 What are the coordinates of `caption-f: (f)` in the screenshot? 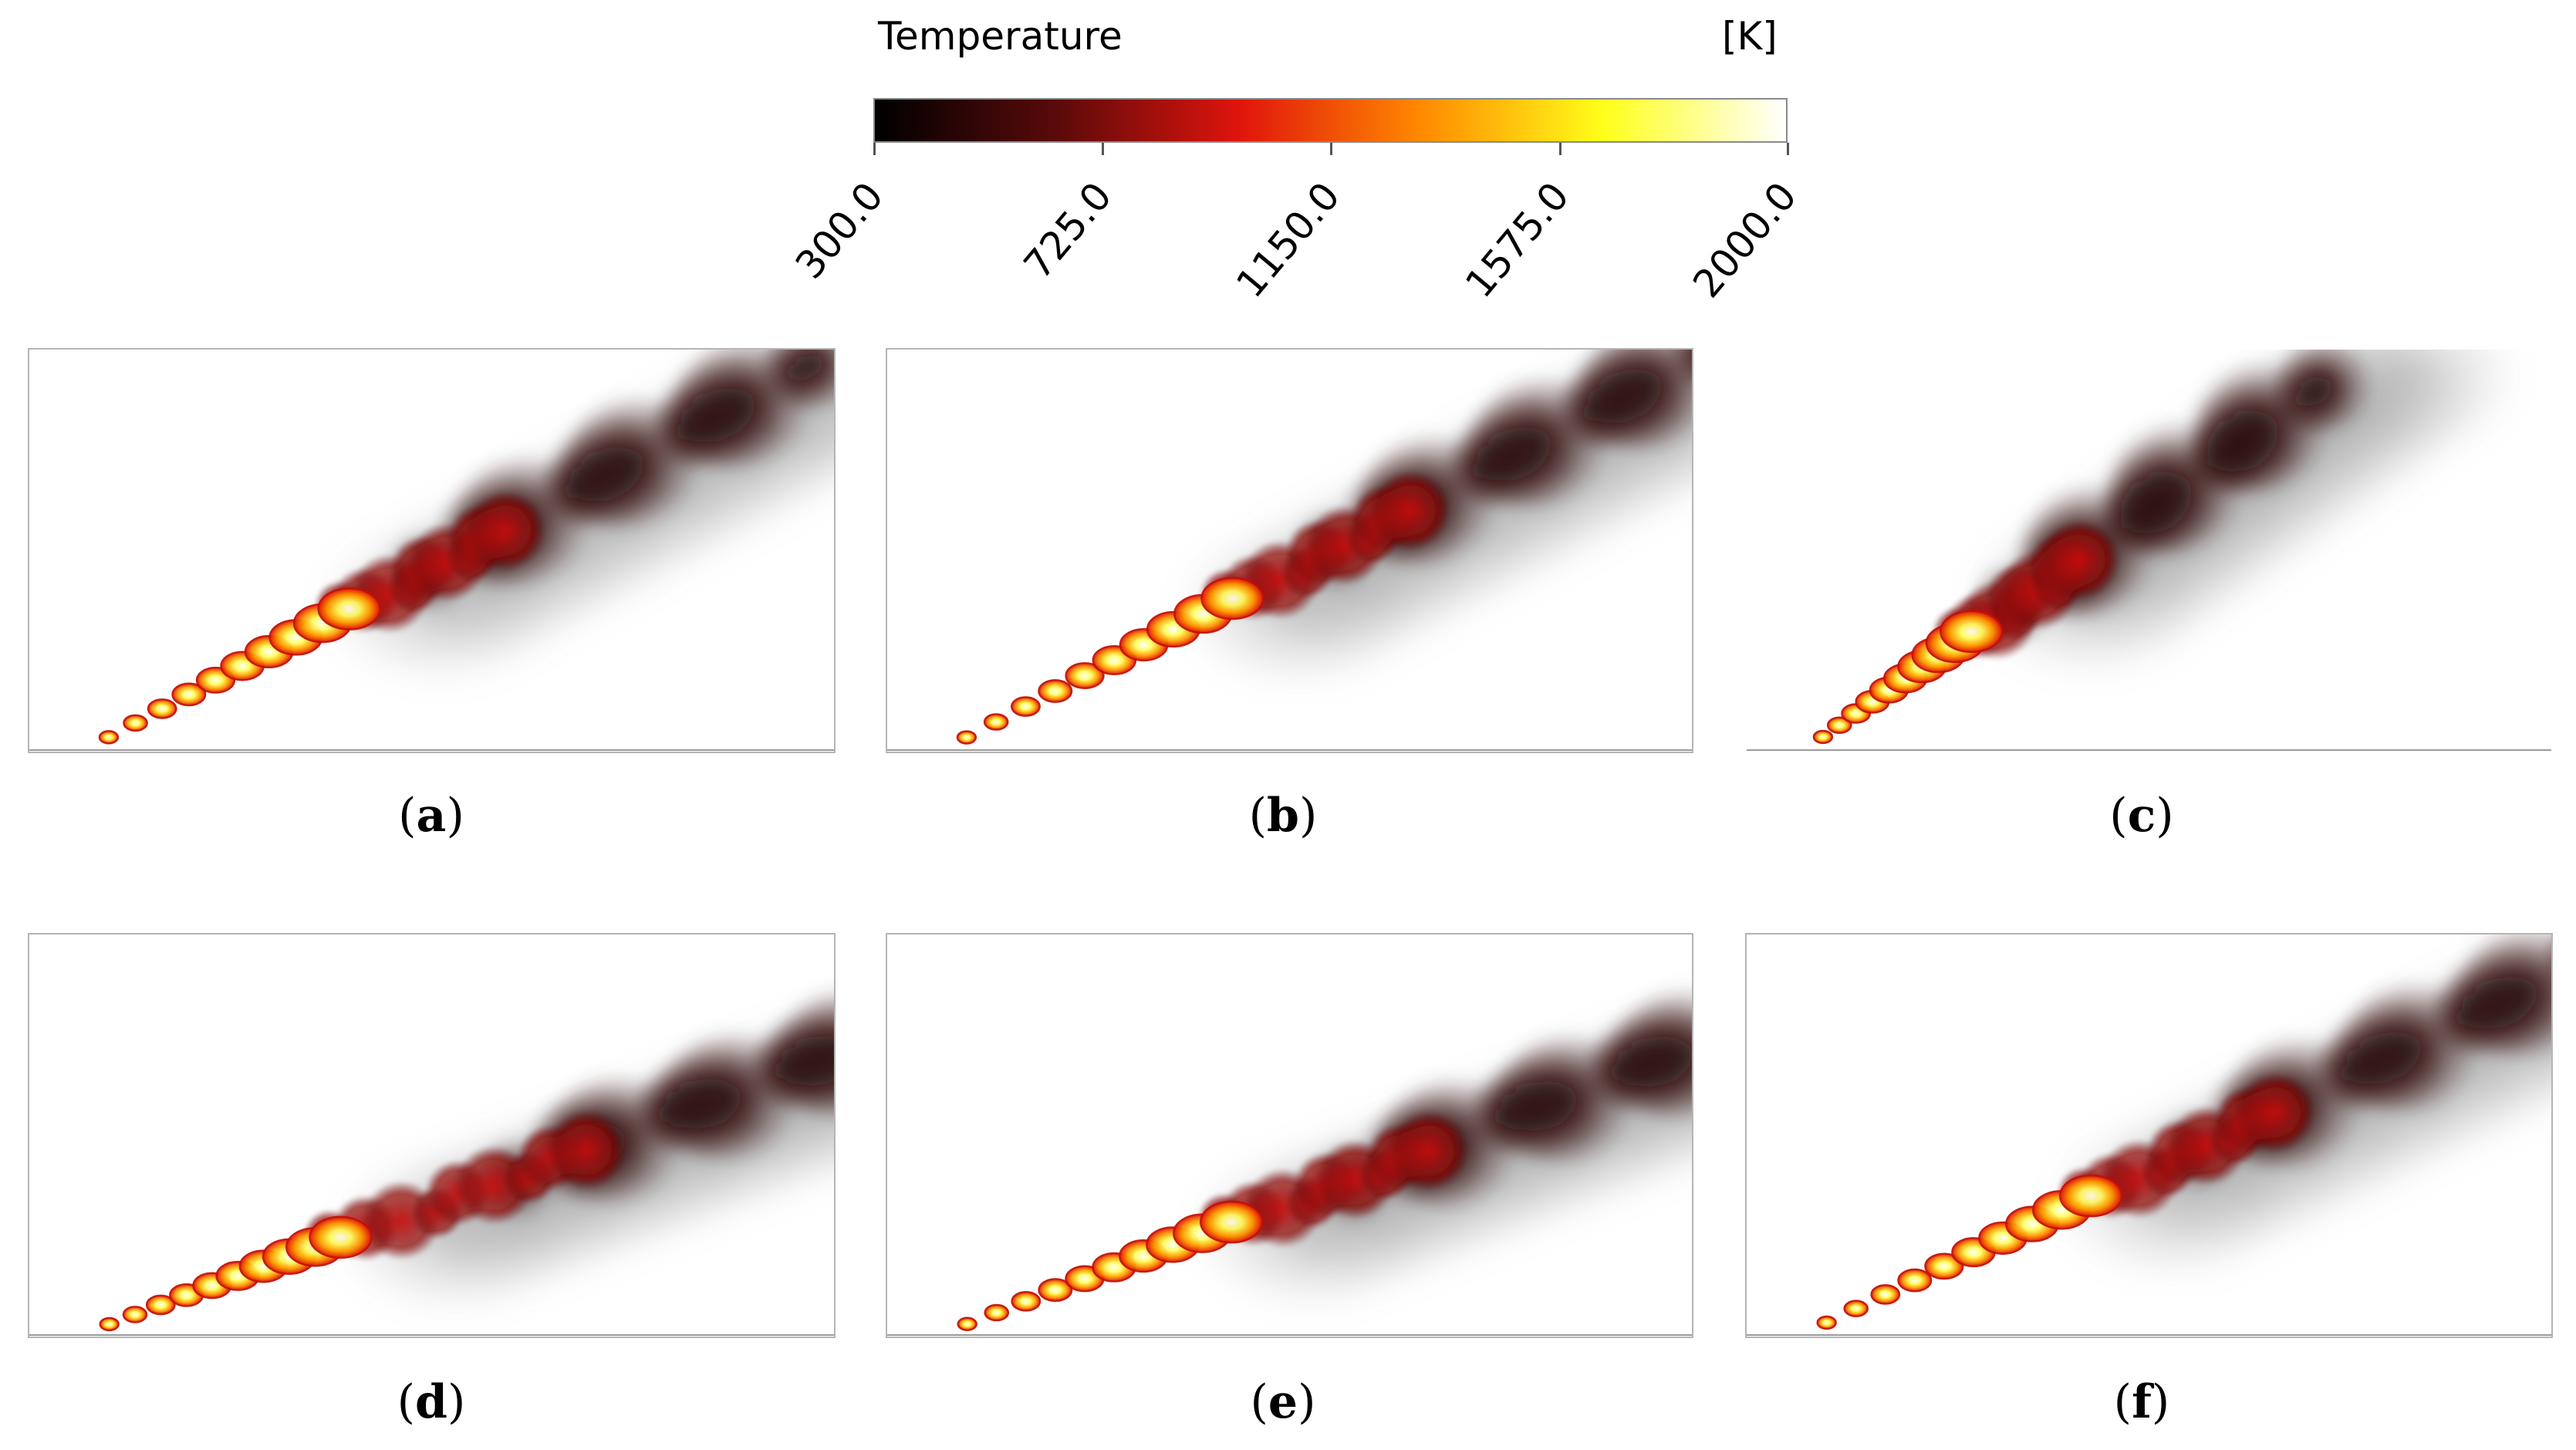 It's located at (2141, 1402).